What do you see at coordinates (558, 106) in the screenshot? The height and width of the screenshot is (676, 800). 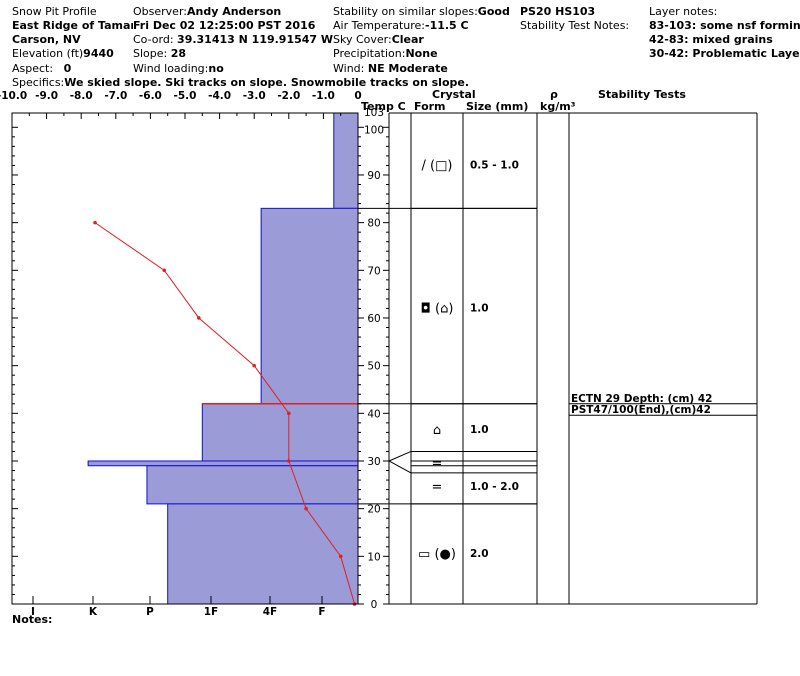 I see `density-unit: kg/m³` at bounding box center [558, 106].